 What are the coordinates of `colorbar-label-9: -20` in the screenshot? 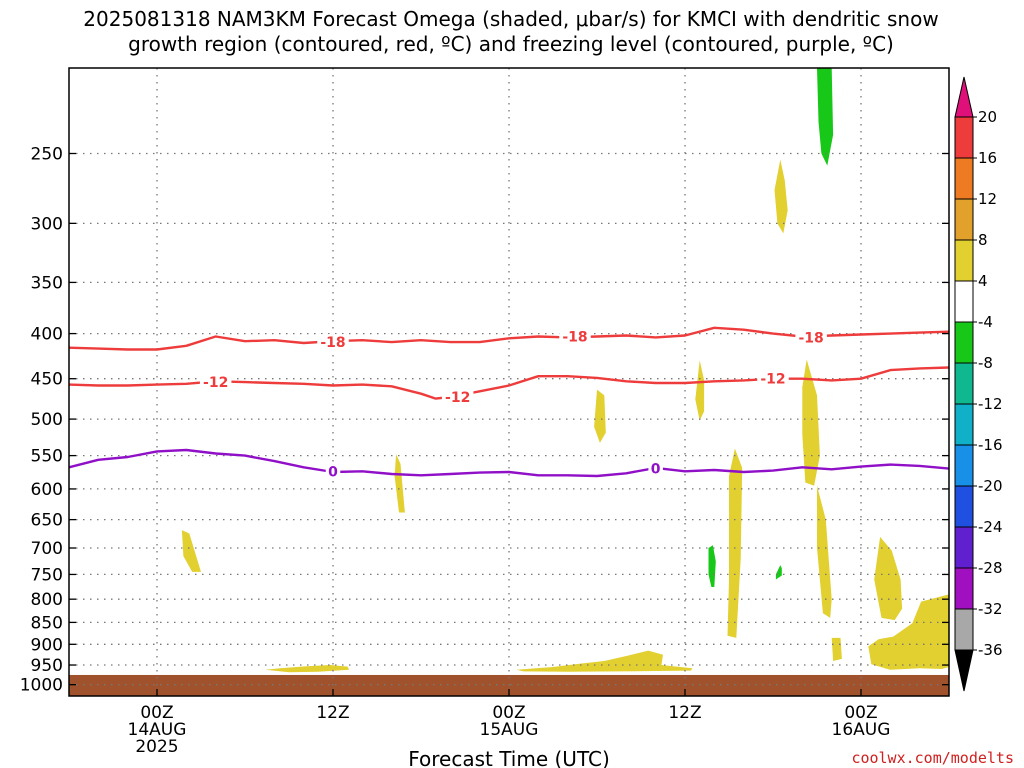 It's located at (990, 486).